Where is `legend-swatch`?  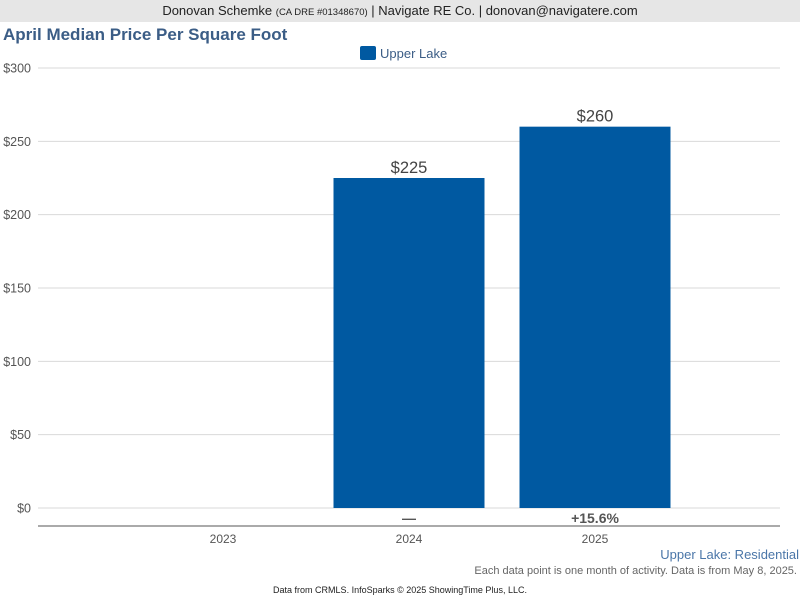
legend-swatch is located at coordinates (368, 53).